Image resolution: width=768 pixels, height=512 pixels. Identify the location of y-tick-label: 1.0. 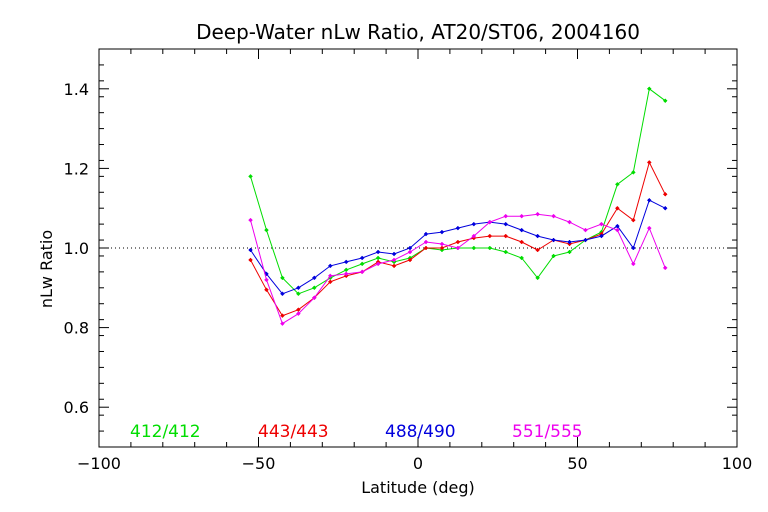
(76, 248).